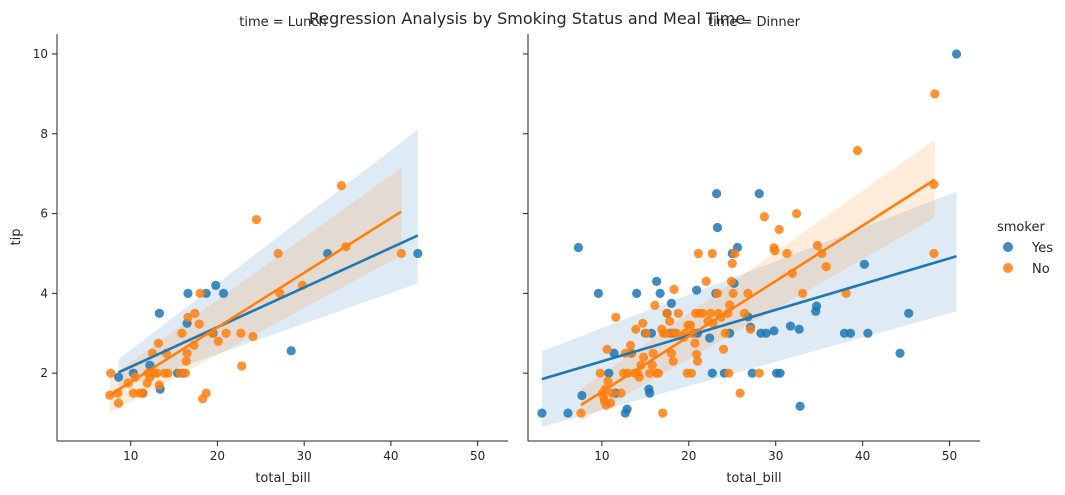 The width and height of the screenshot is (1065, 495). What do you see at coordinates (775, 456) in the screenshot?
I see `dinner-x-tick-label: 30` at bounding box center [775, 456].